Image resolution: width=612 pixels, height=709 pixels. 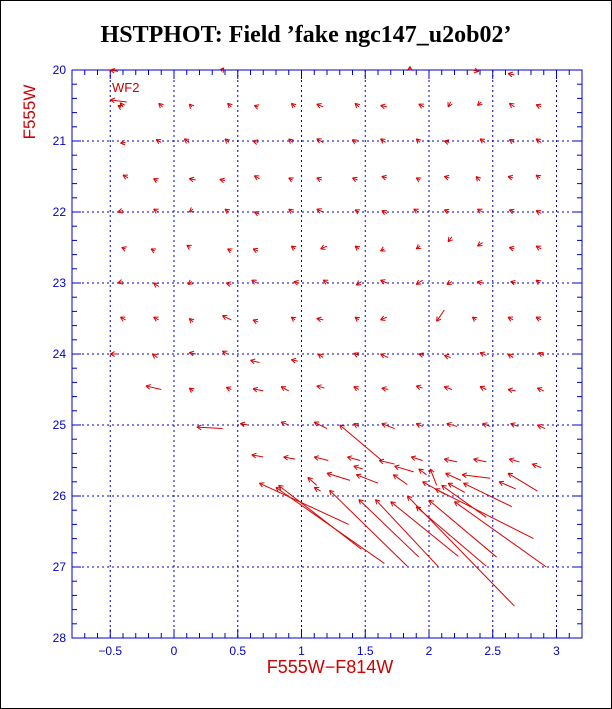 I want to click on y-tick-label: 28, so click(x=60, y=638).